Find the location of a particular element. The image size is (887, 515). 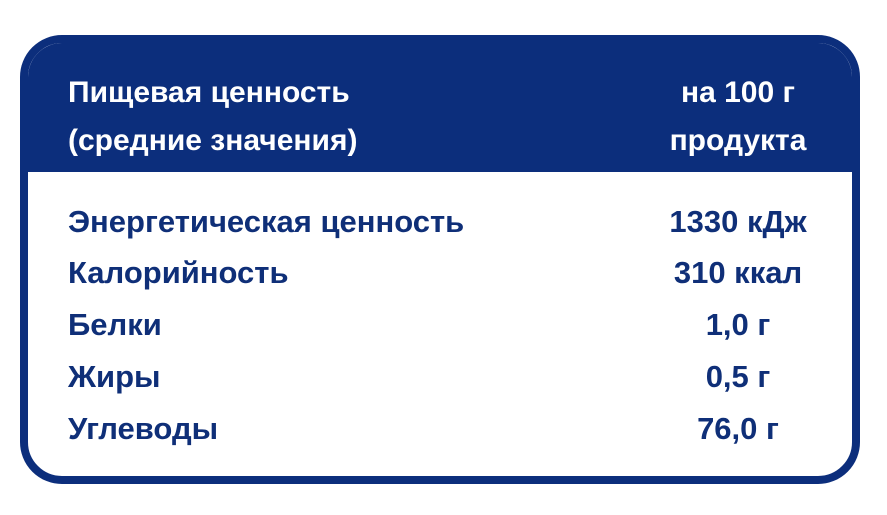

header-title-line2: (средние значения) is located at coordinates (213, 140).